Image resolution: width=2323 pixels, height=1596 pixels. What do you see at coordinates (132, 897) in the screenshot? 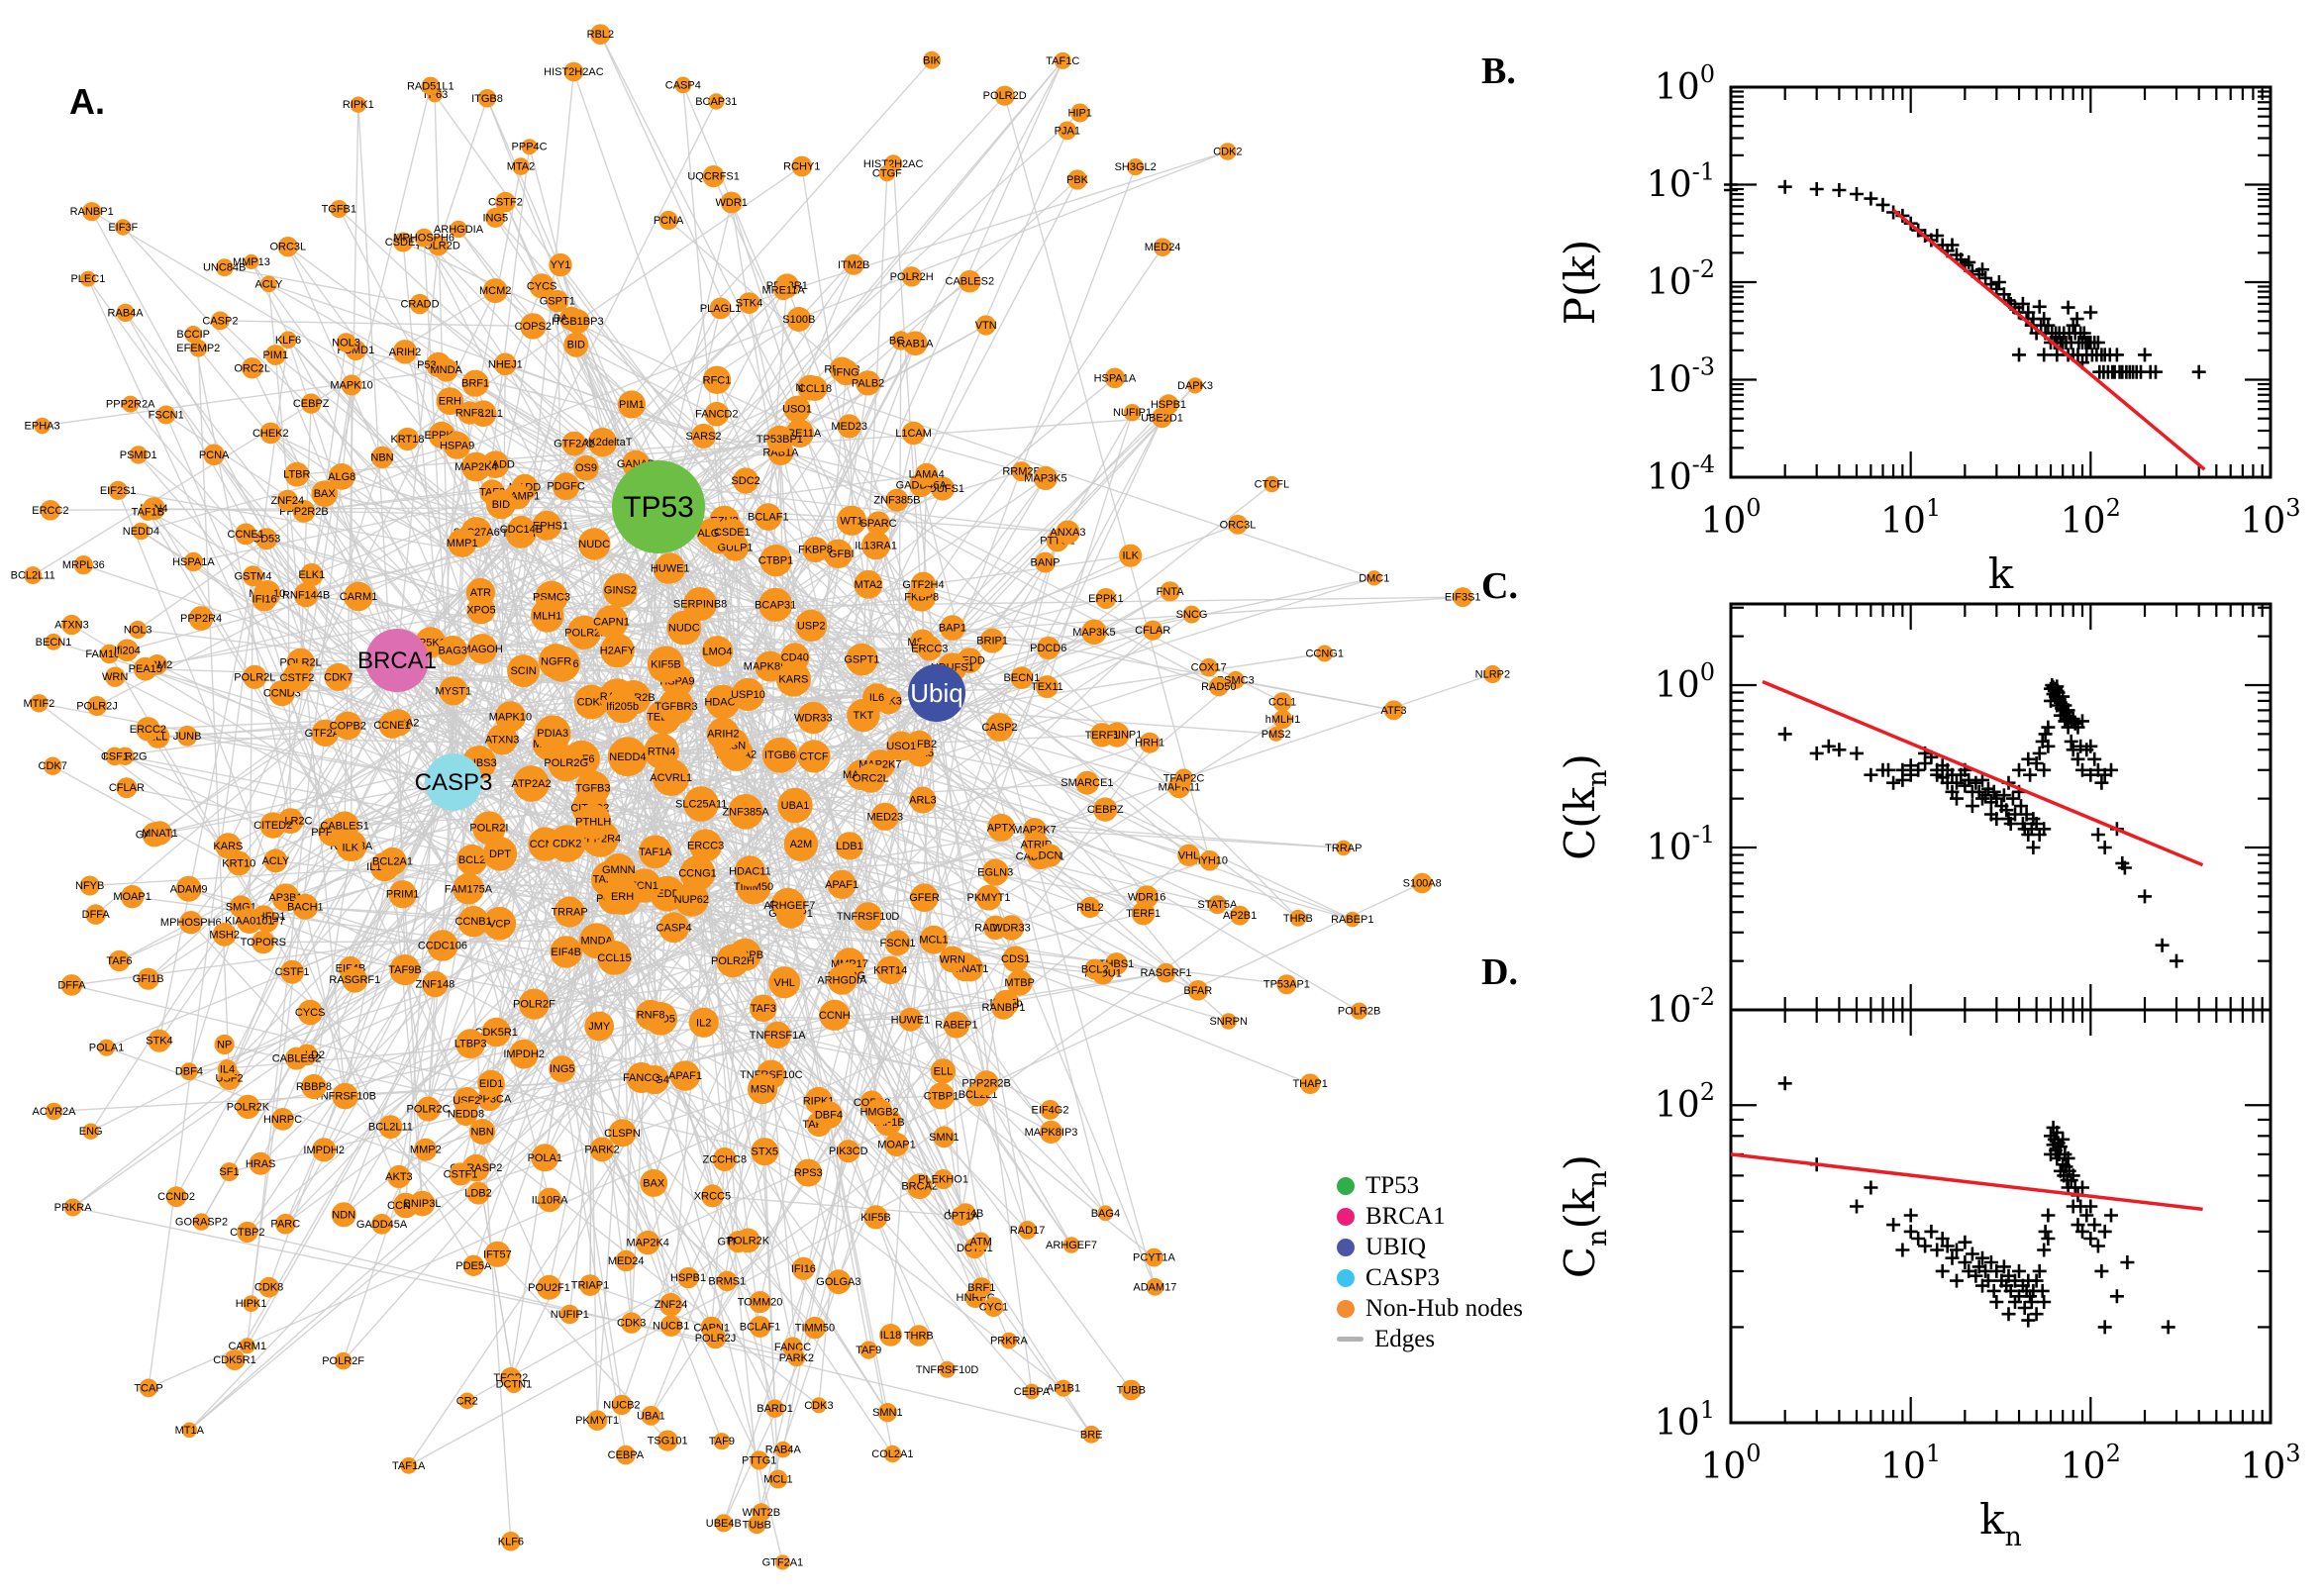
I see `network-node-label: MOAP1` at bounding box center [132, 897].